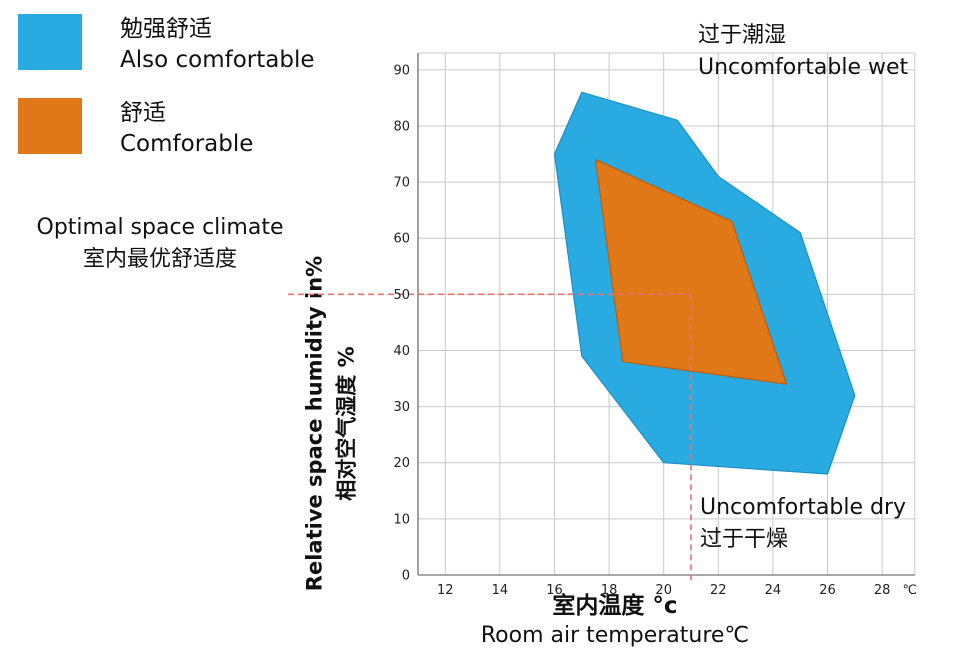  Describe the element at coordinates (217, 60) in the screenshot. I see `legend-label-en: Also comfortable` at that location.